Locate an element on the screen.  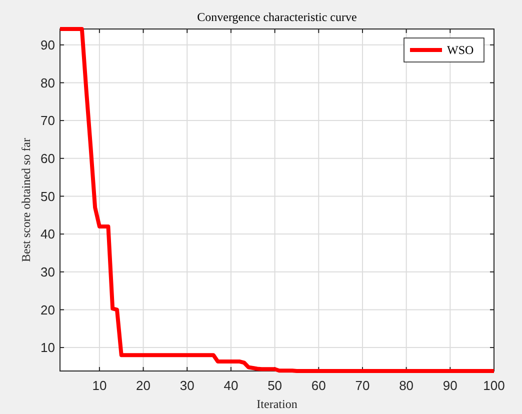
x-tick-label: 70 is located at coordinates (362, 385).